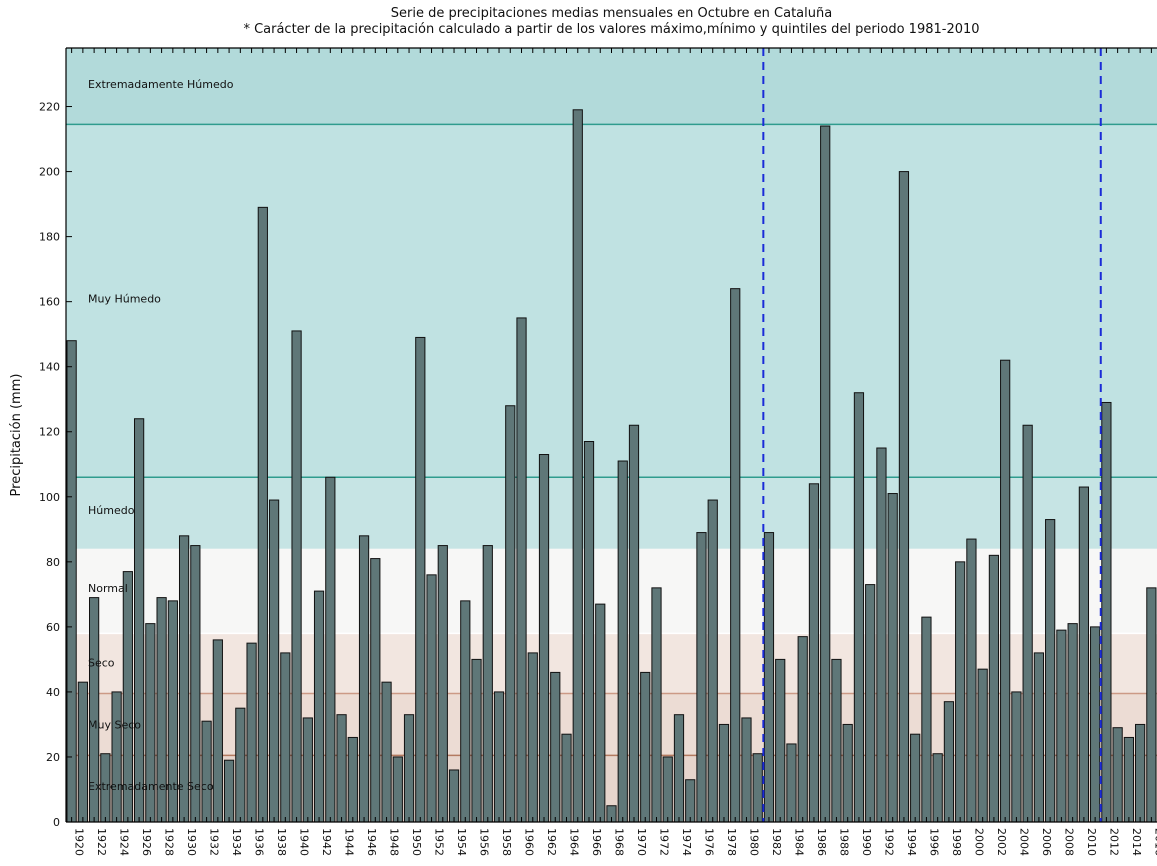 The width and height of the screenshot is (1157, 866). What do you see at coordinates (802, 729) in the screenshot?
I see `bar-1985` at bounding box center [802, 729].